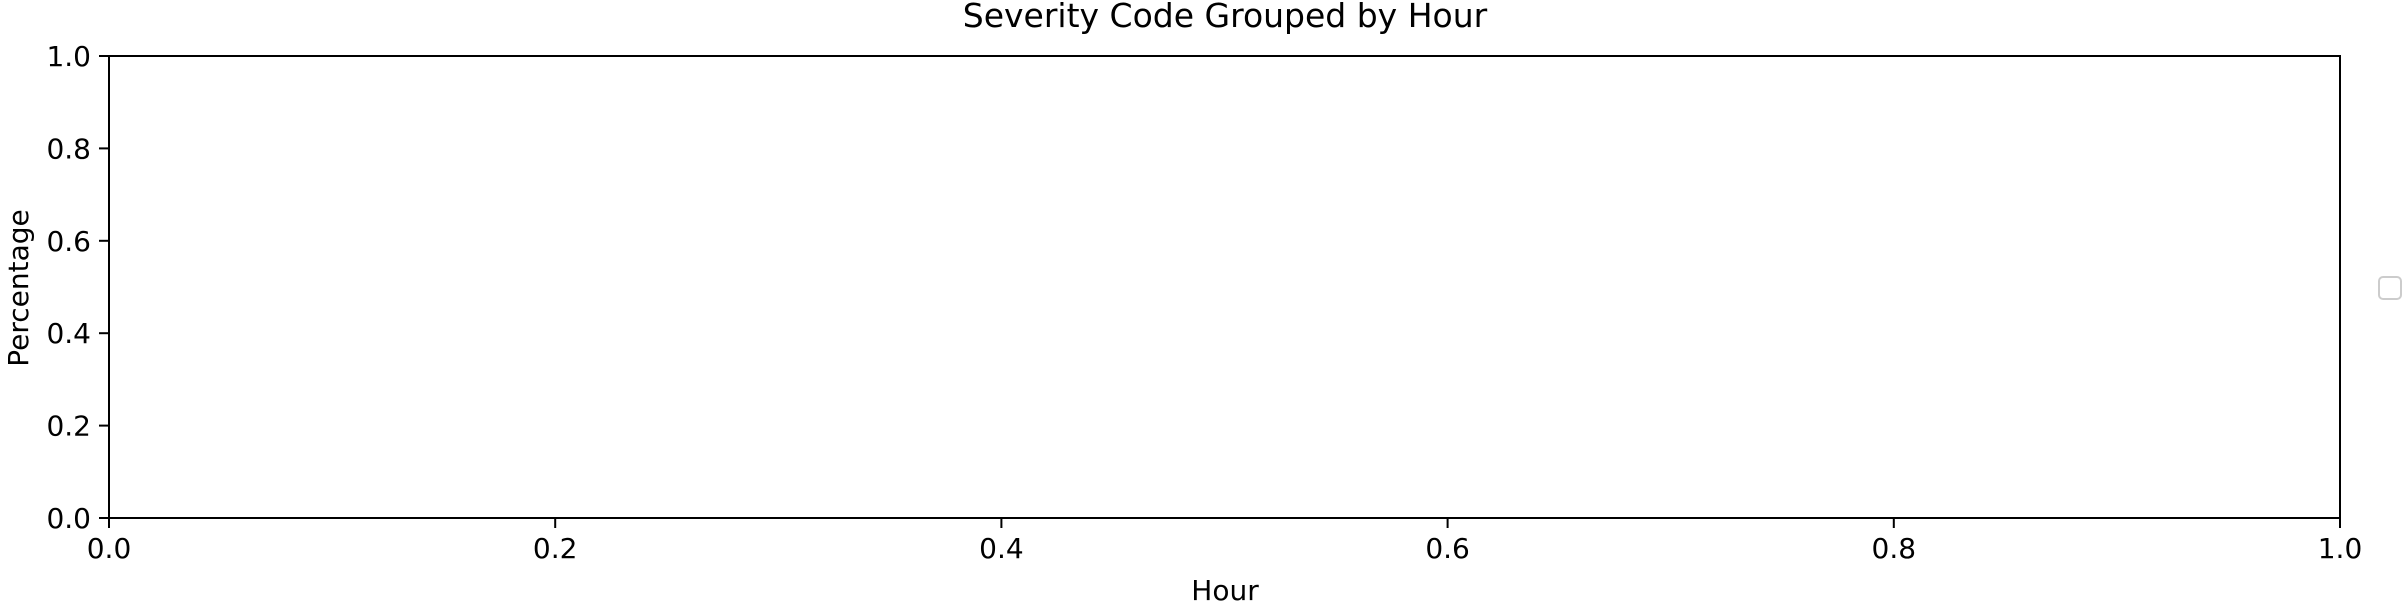 This screenshot has height=611, width=2403. Describe the element at coordinates (68, 333) in the screenshot. I see `y-tick-label: 0.4` at that location.